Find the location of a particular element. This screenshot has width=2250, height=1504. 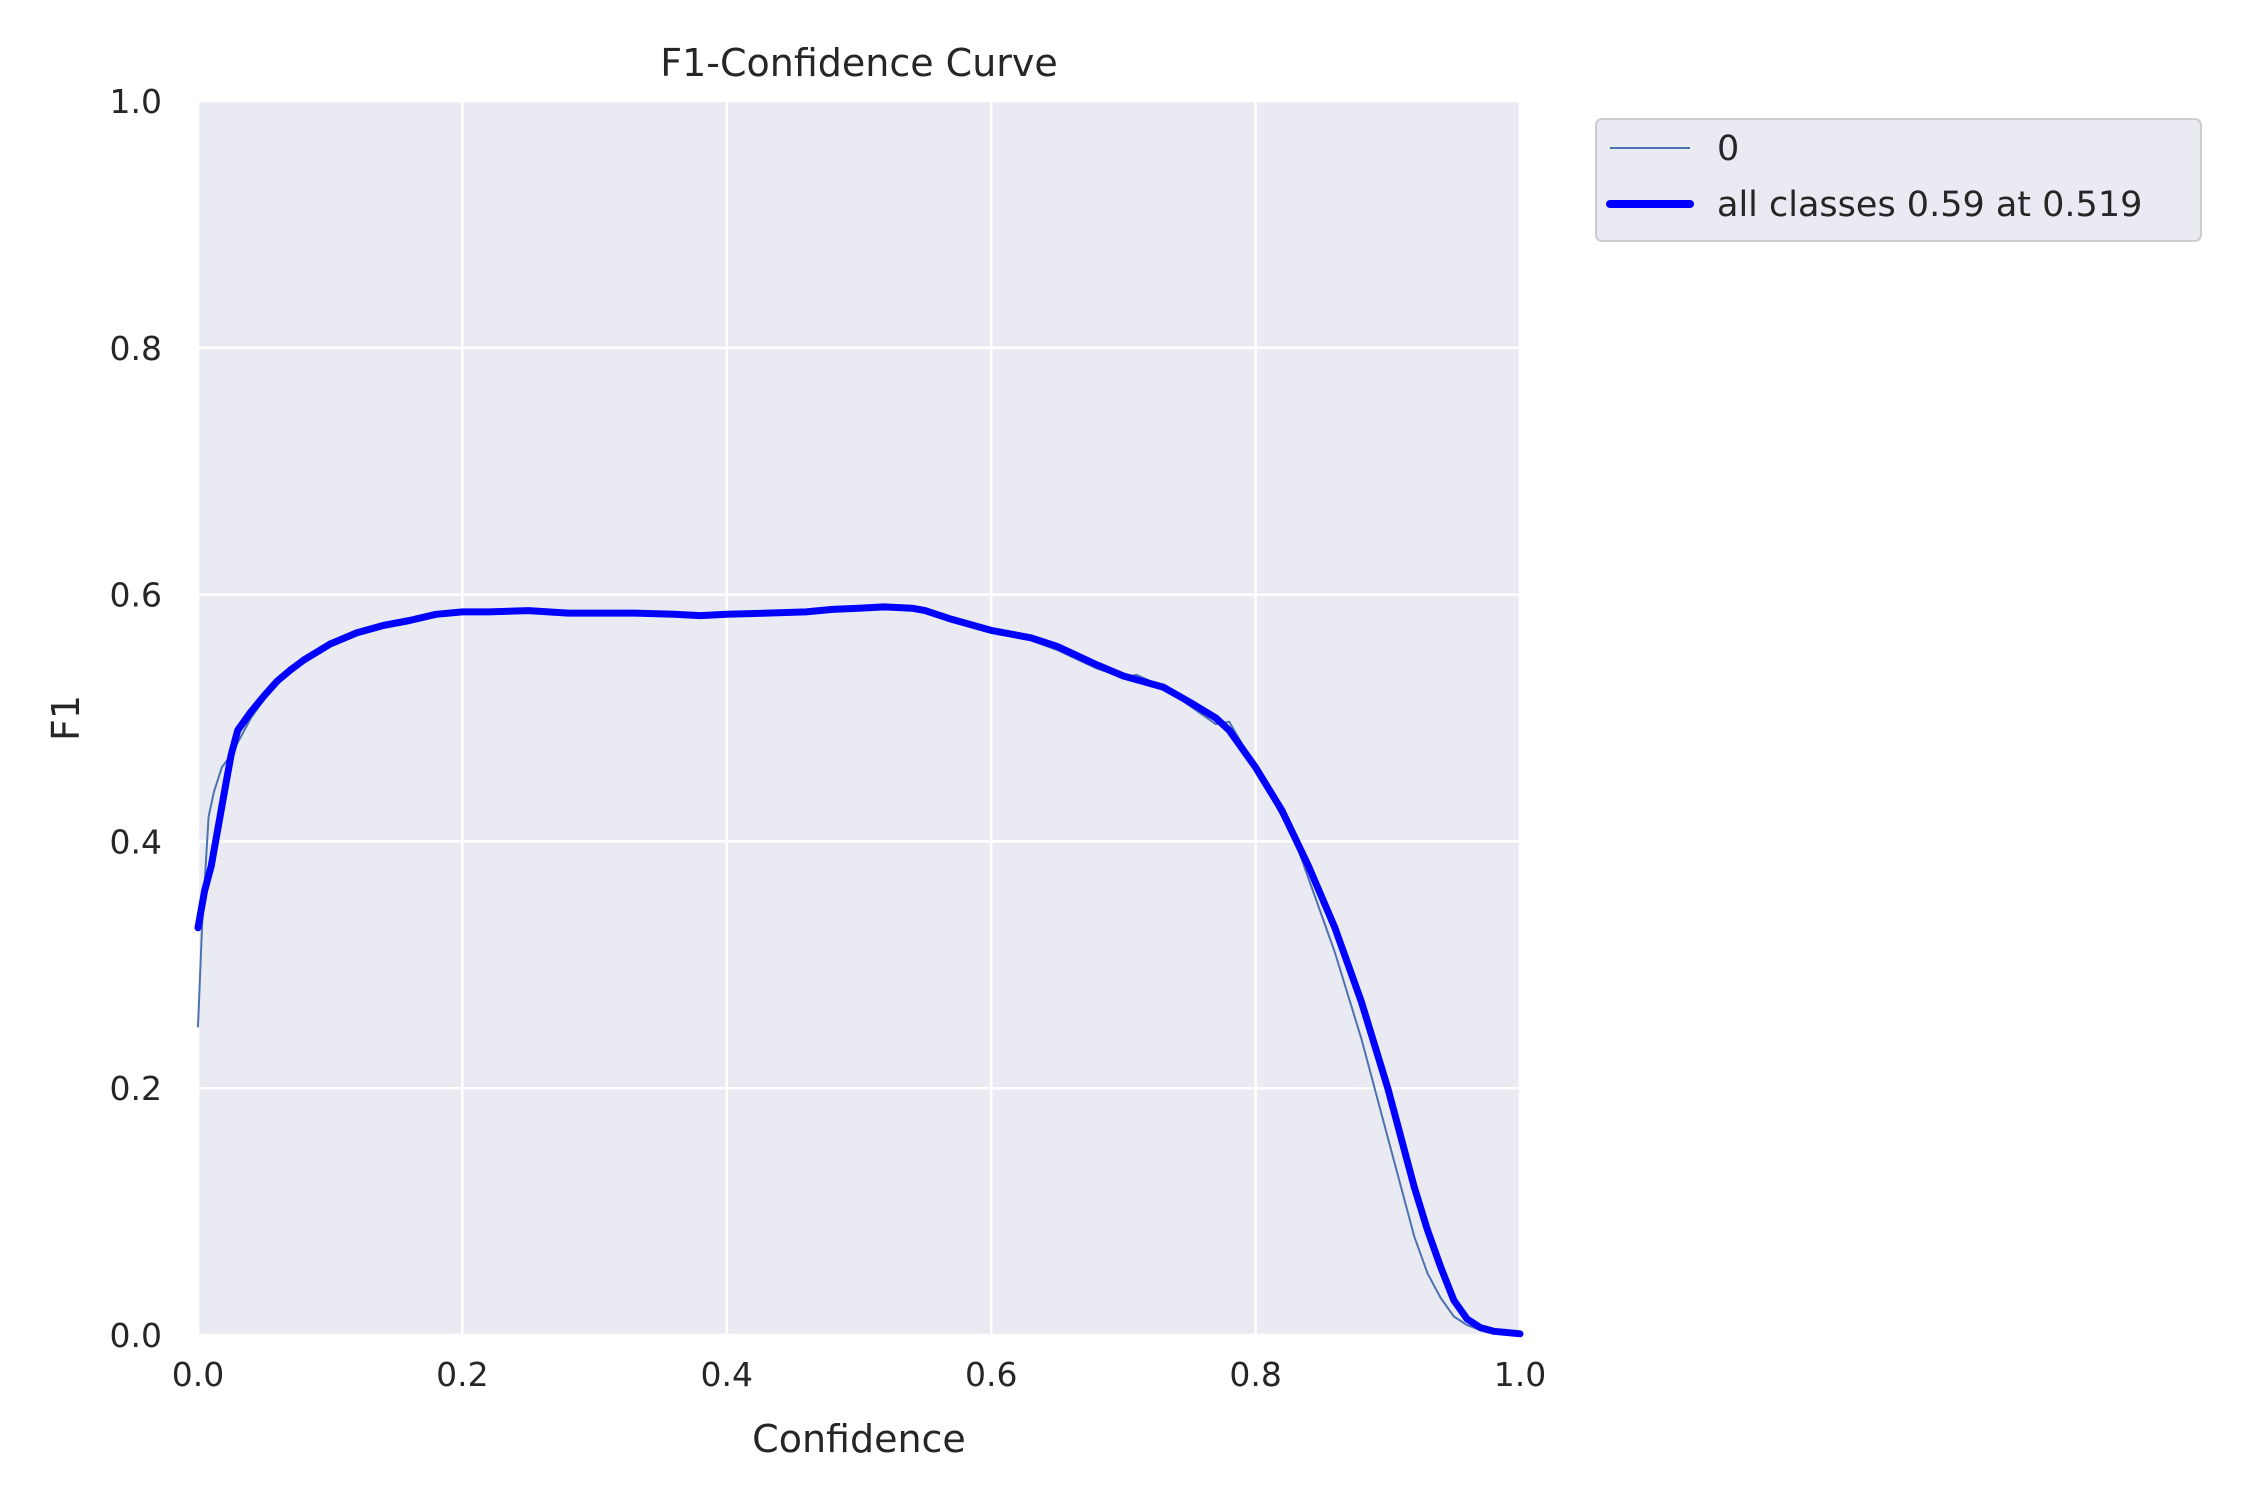

x-tick-label: 1.0 is located at coordinates (1520, 1374).